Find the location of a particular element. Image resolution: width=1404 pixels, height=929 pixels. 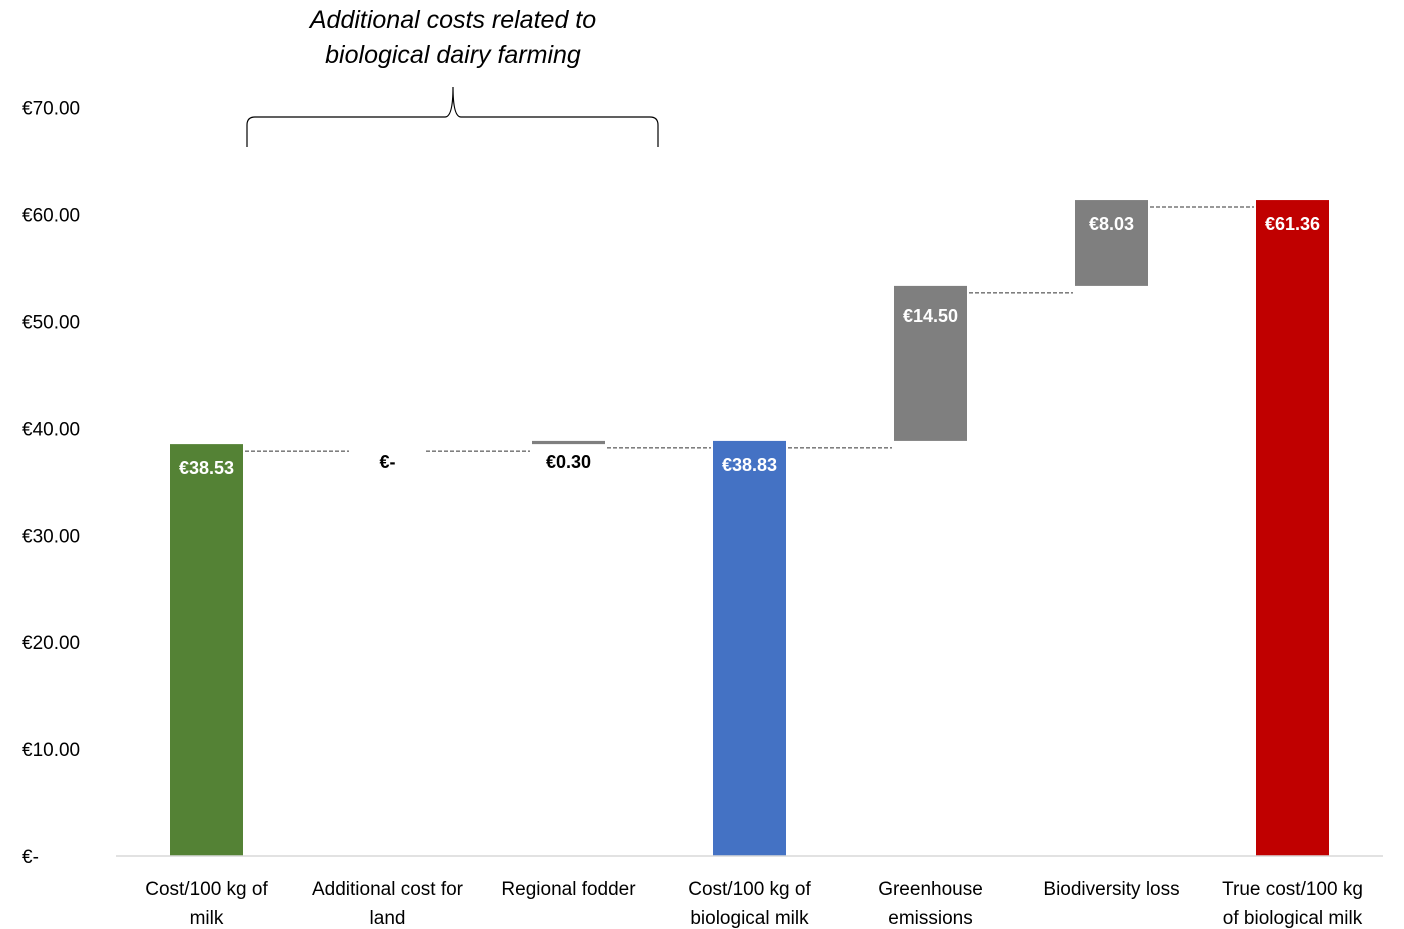

y-tick-label: €40.00 is located at coordinates (51, 429).